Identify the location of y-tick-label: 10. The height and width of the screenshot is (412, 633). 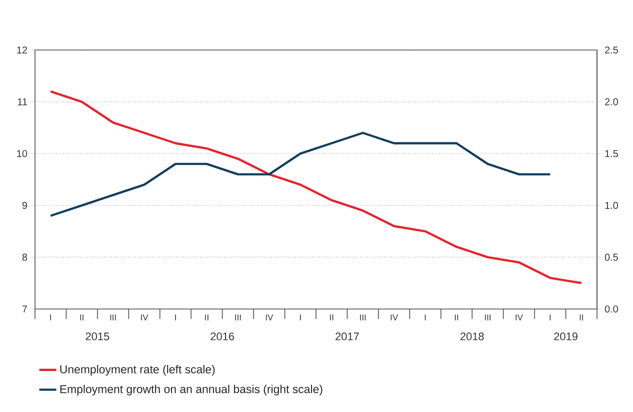
(22, 154).